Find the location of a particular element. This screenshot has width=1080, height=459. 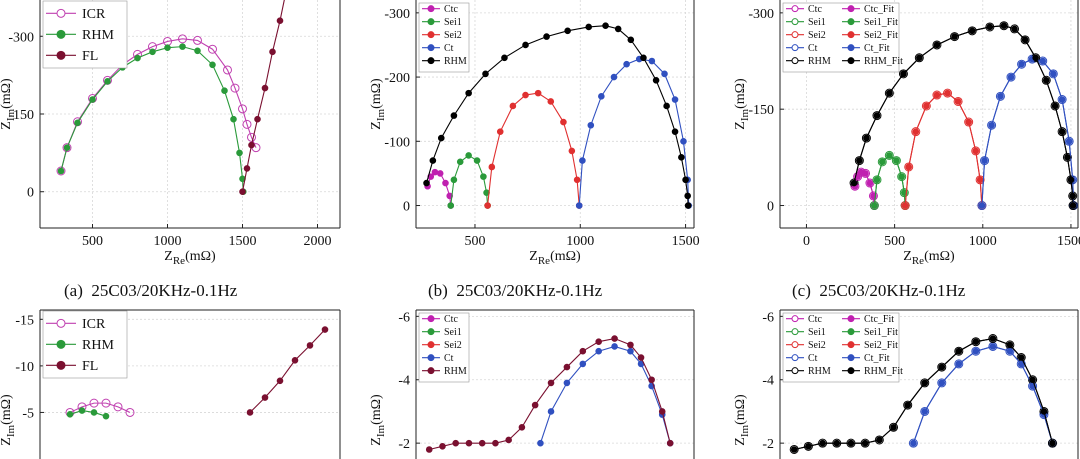

series-line-RHM is located at coordinates (152, 119).